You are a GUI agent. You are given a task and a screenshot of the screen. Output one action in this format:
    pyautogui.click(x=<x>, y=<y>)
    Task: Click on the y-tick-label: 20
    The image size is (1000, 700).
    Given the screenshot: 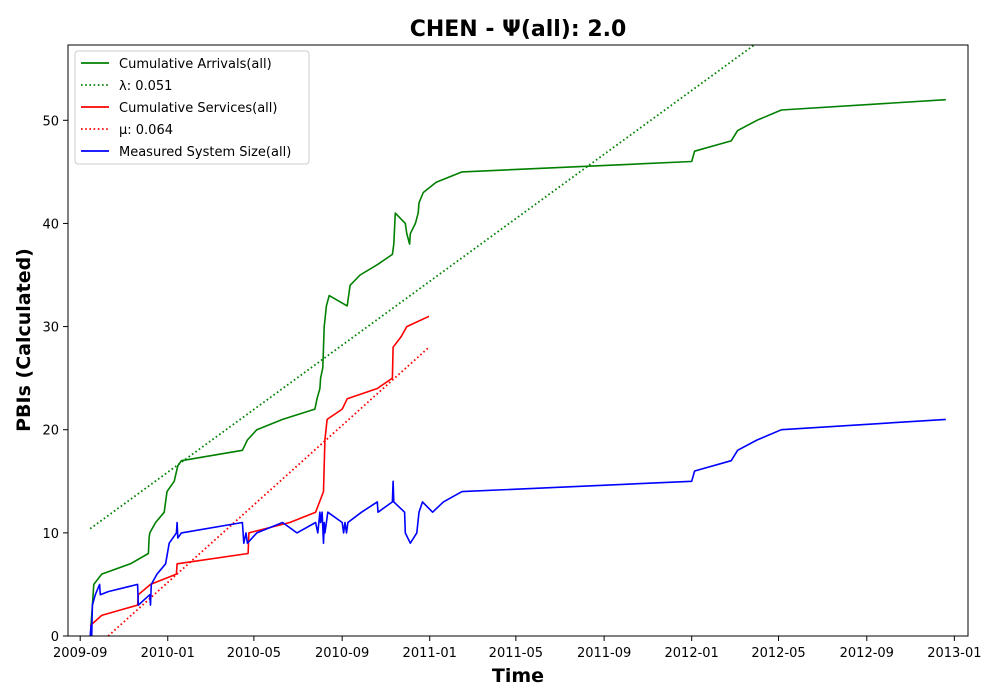 What is the action you would take?
    pyautogui.click(x=50, y=431)
    